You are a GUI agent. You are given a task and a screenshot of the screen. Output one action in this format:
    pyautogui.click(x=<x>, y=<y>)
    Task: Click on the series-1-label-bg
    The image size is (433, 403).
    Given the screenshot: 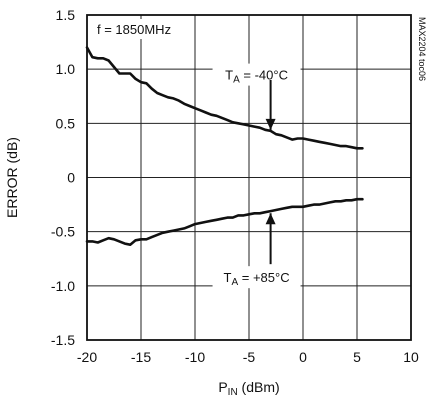 What is the action you would take?
    pyautogui.click(x=256, y=74)
    